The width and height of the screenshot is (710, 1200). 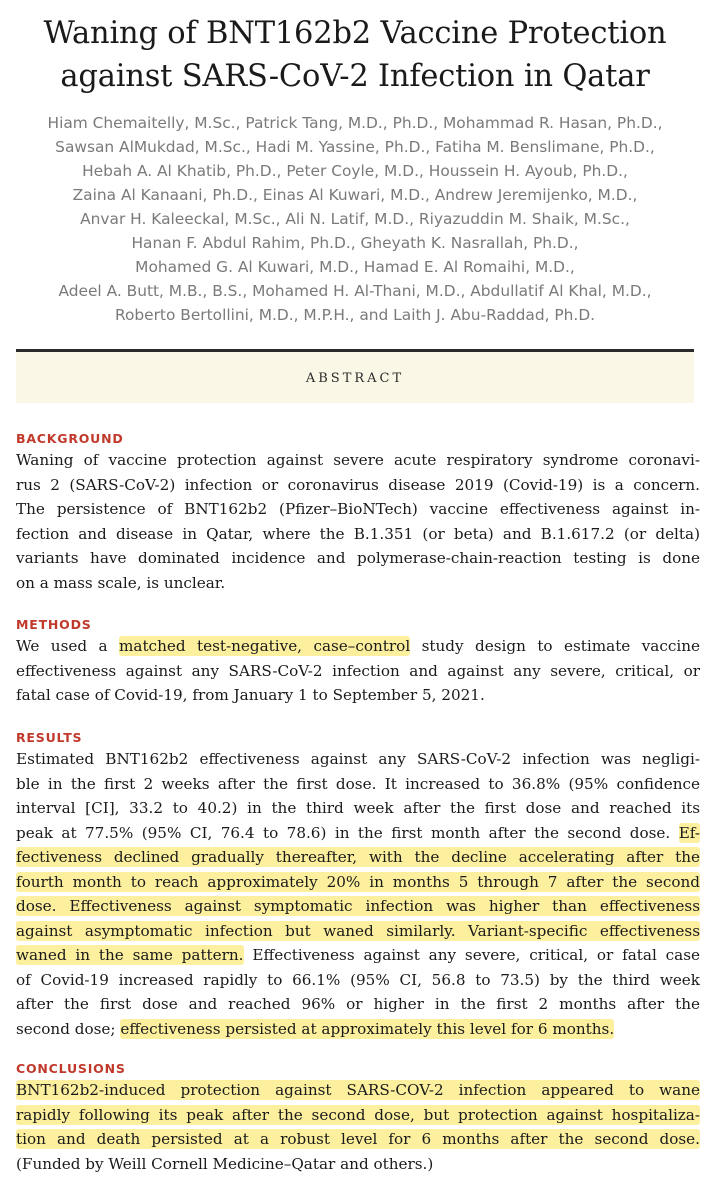 What do you see at coordinates (355, 33) in the screenshot?
I see `title-line: Waning of BNT162b2 Vaccine Protection` at bounding box center [355, 33].